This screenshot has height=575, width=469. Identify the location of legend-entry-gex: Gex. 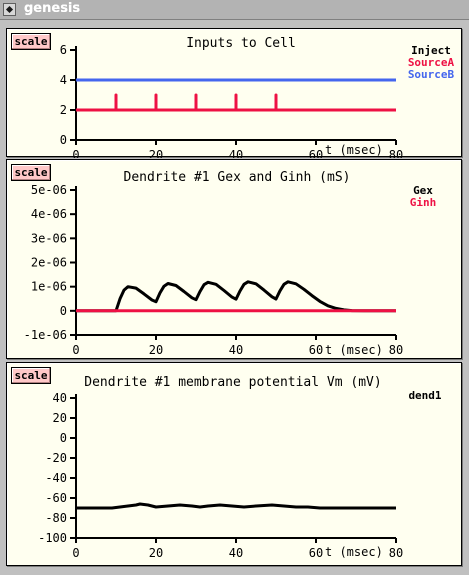
(423, 190).